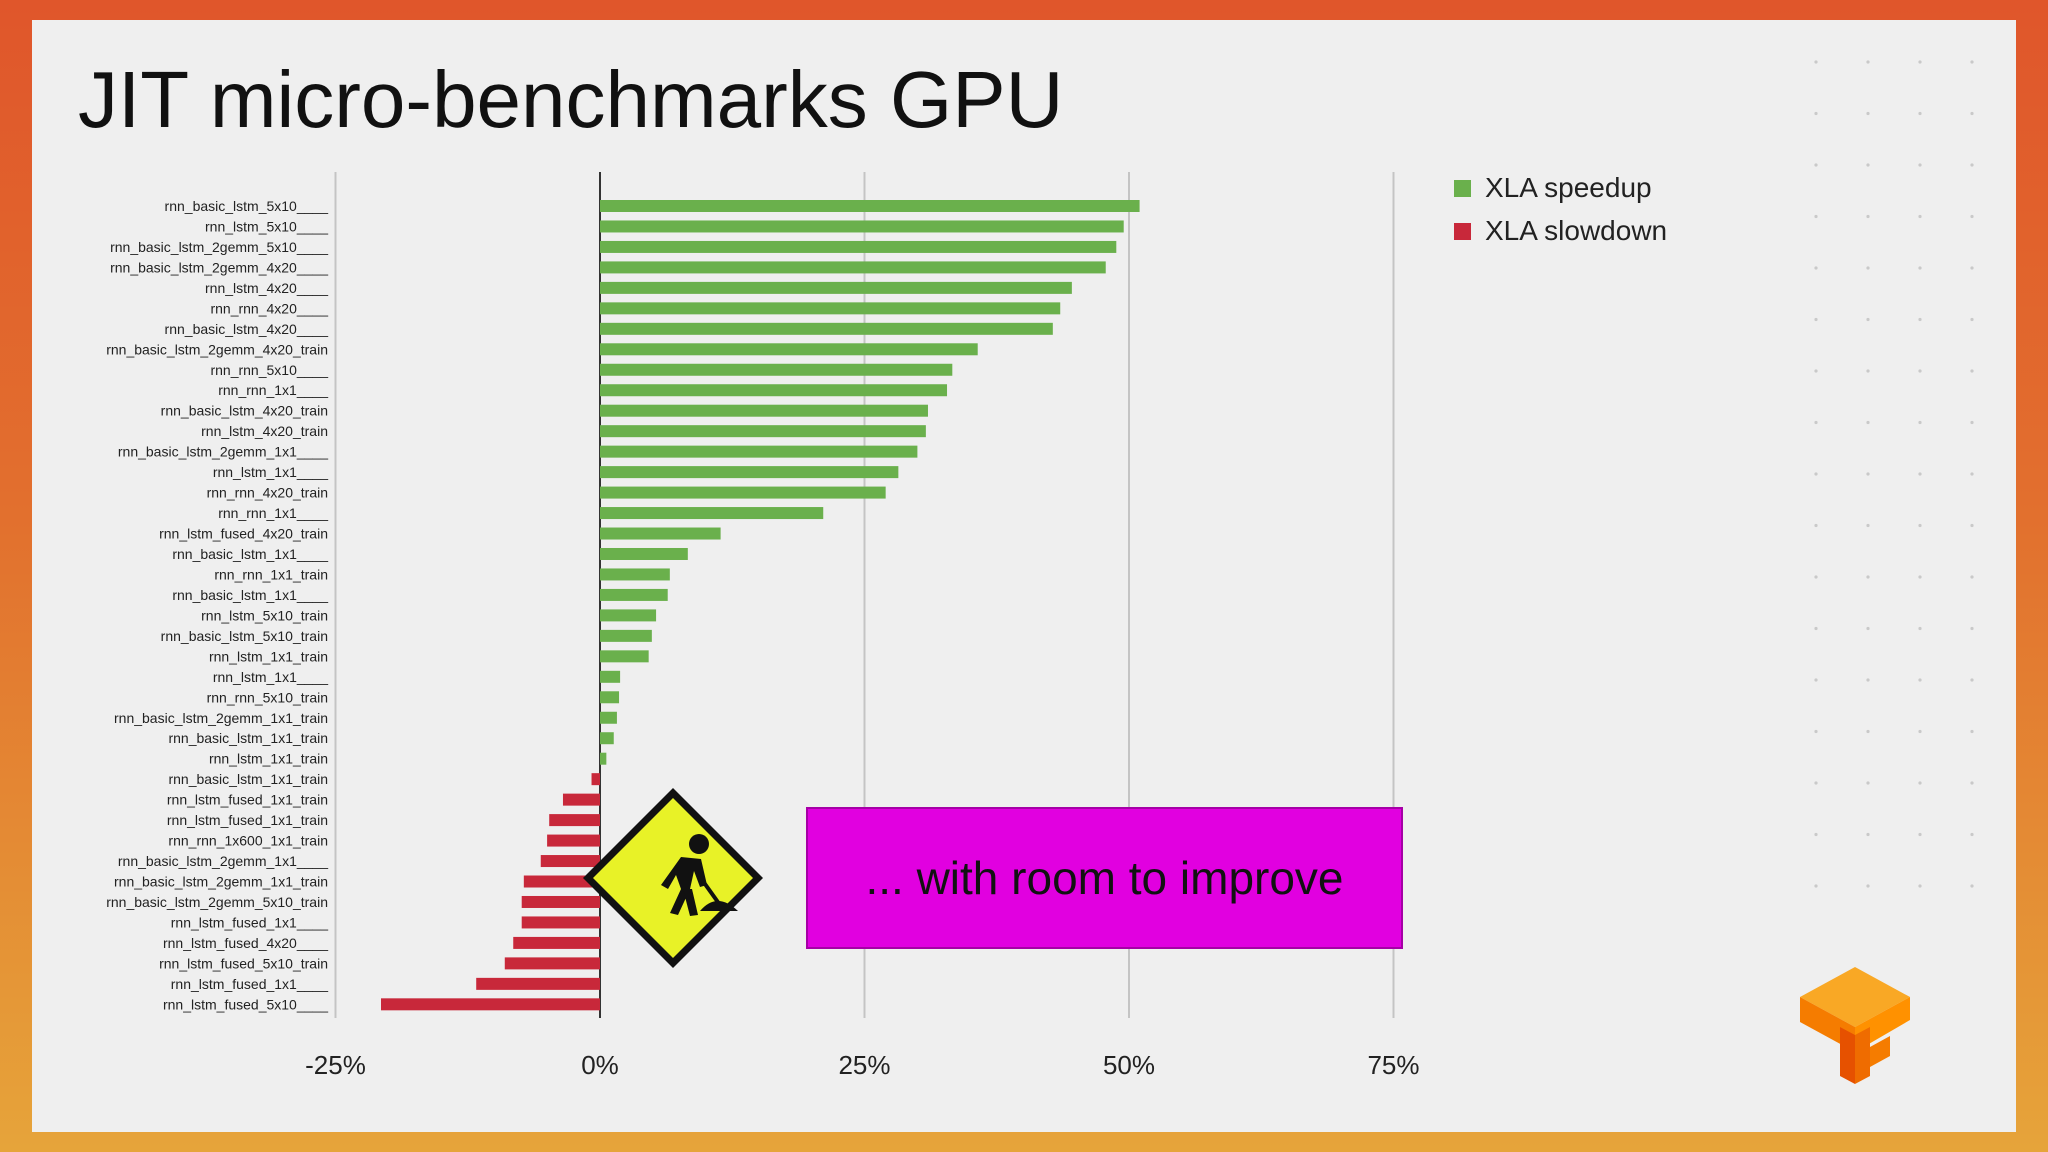  What do you see at coordinates (266, 226) in the screenshot?
I see `category-label: rnn_lstm_5x10____` at bounding box center [266, 226].